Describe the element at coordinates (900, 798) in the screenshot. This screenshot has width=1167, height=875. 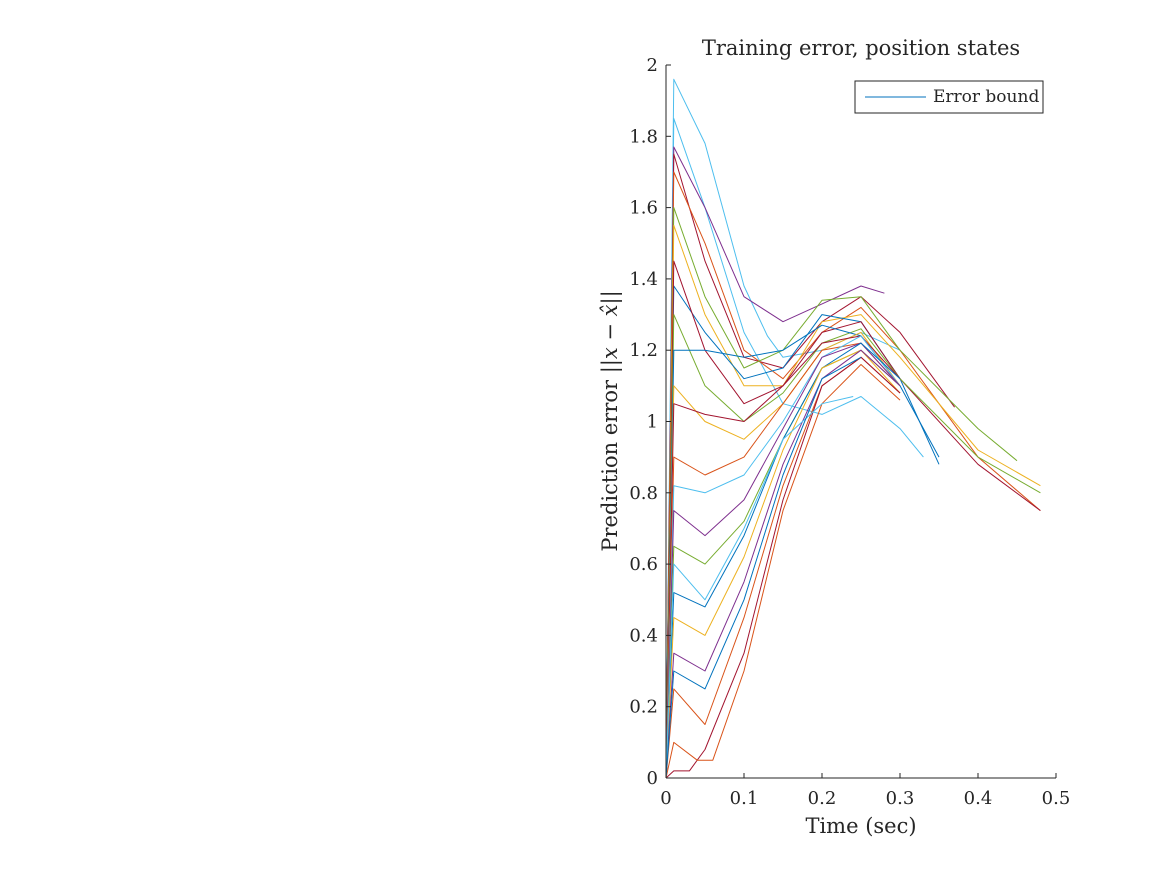
I see `x-tick-label: 0.3` at that location.